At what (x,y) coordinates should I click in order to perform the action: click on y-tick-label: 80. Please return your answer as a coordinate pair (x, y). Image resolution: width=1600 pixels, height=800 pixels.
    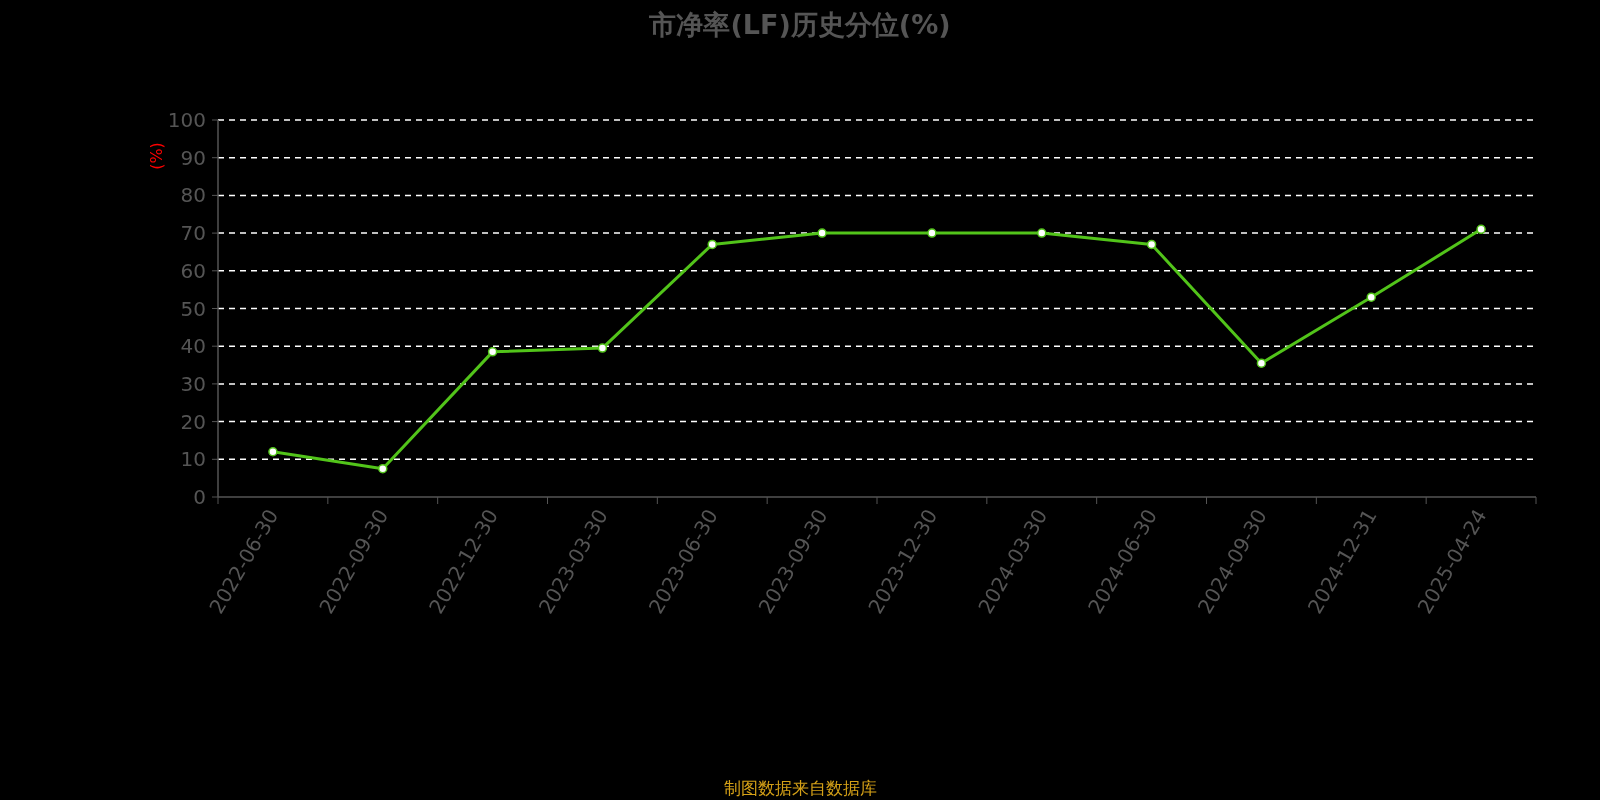
    Looking at the image, I should click on (193, 195).